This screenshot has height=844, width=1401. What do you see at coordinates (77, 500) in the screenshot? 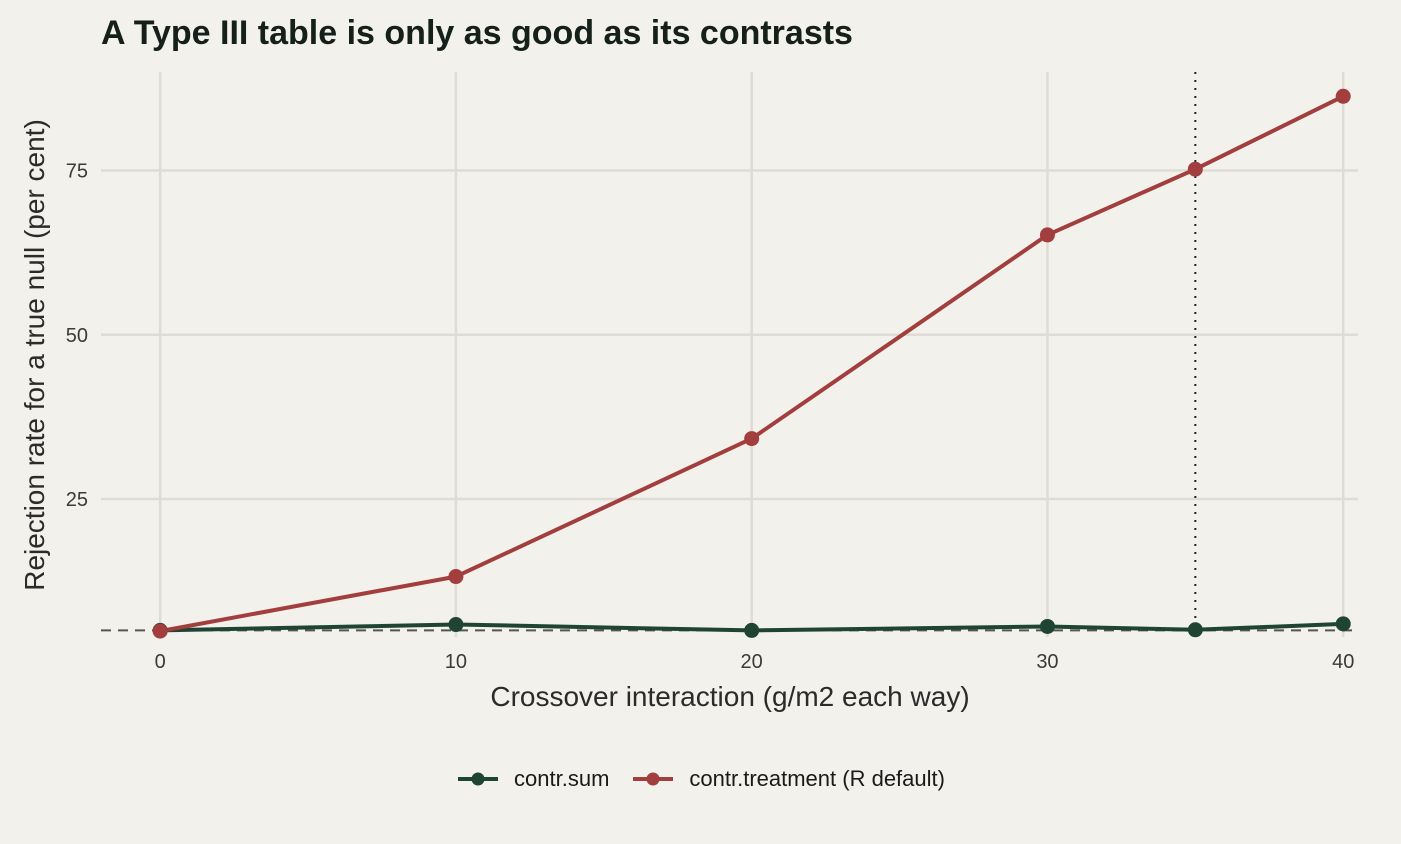
I see `y-tick-label-25: 25` at bounding box center [77, 500].